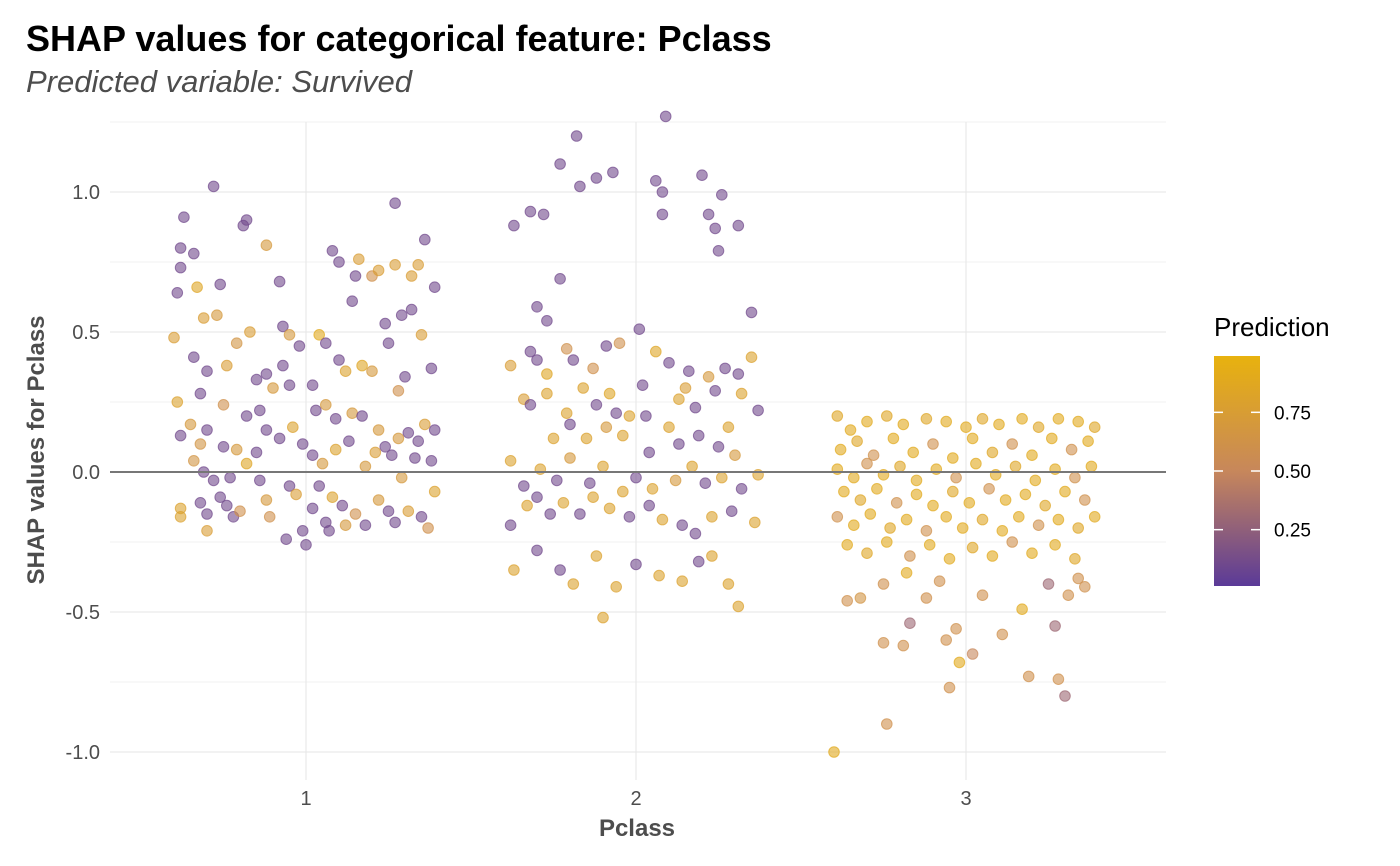  I want to click on y-tick-label: 0.5, so click(86, 333).